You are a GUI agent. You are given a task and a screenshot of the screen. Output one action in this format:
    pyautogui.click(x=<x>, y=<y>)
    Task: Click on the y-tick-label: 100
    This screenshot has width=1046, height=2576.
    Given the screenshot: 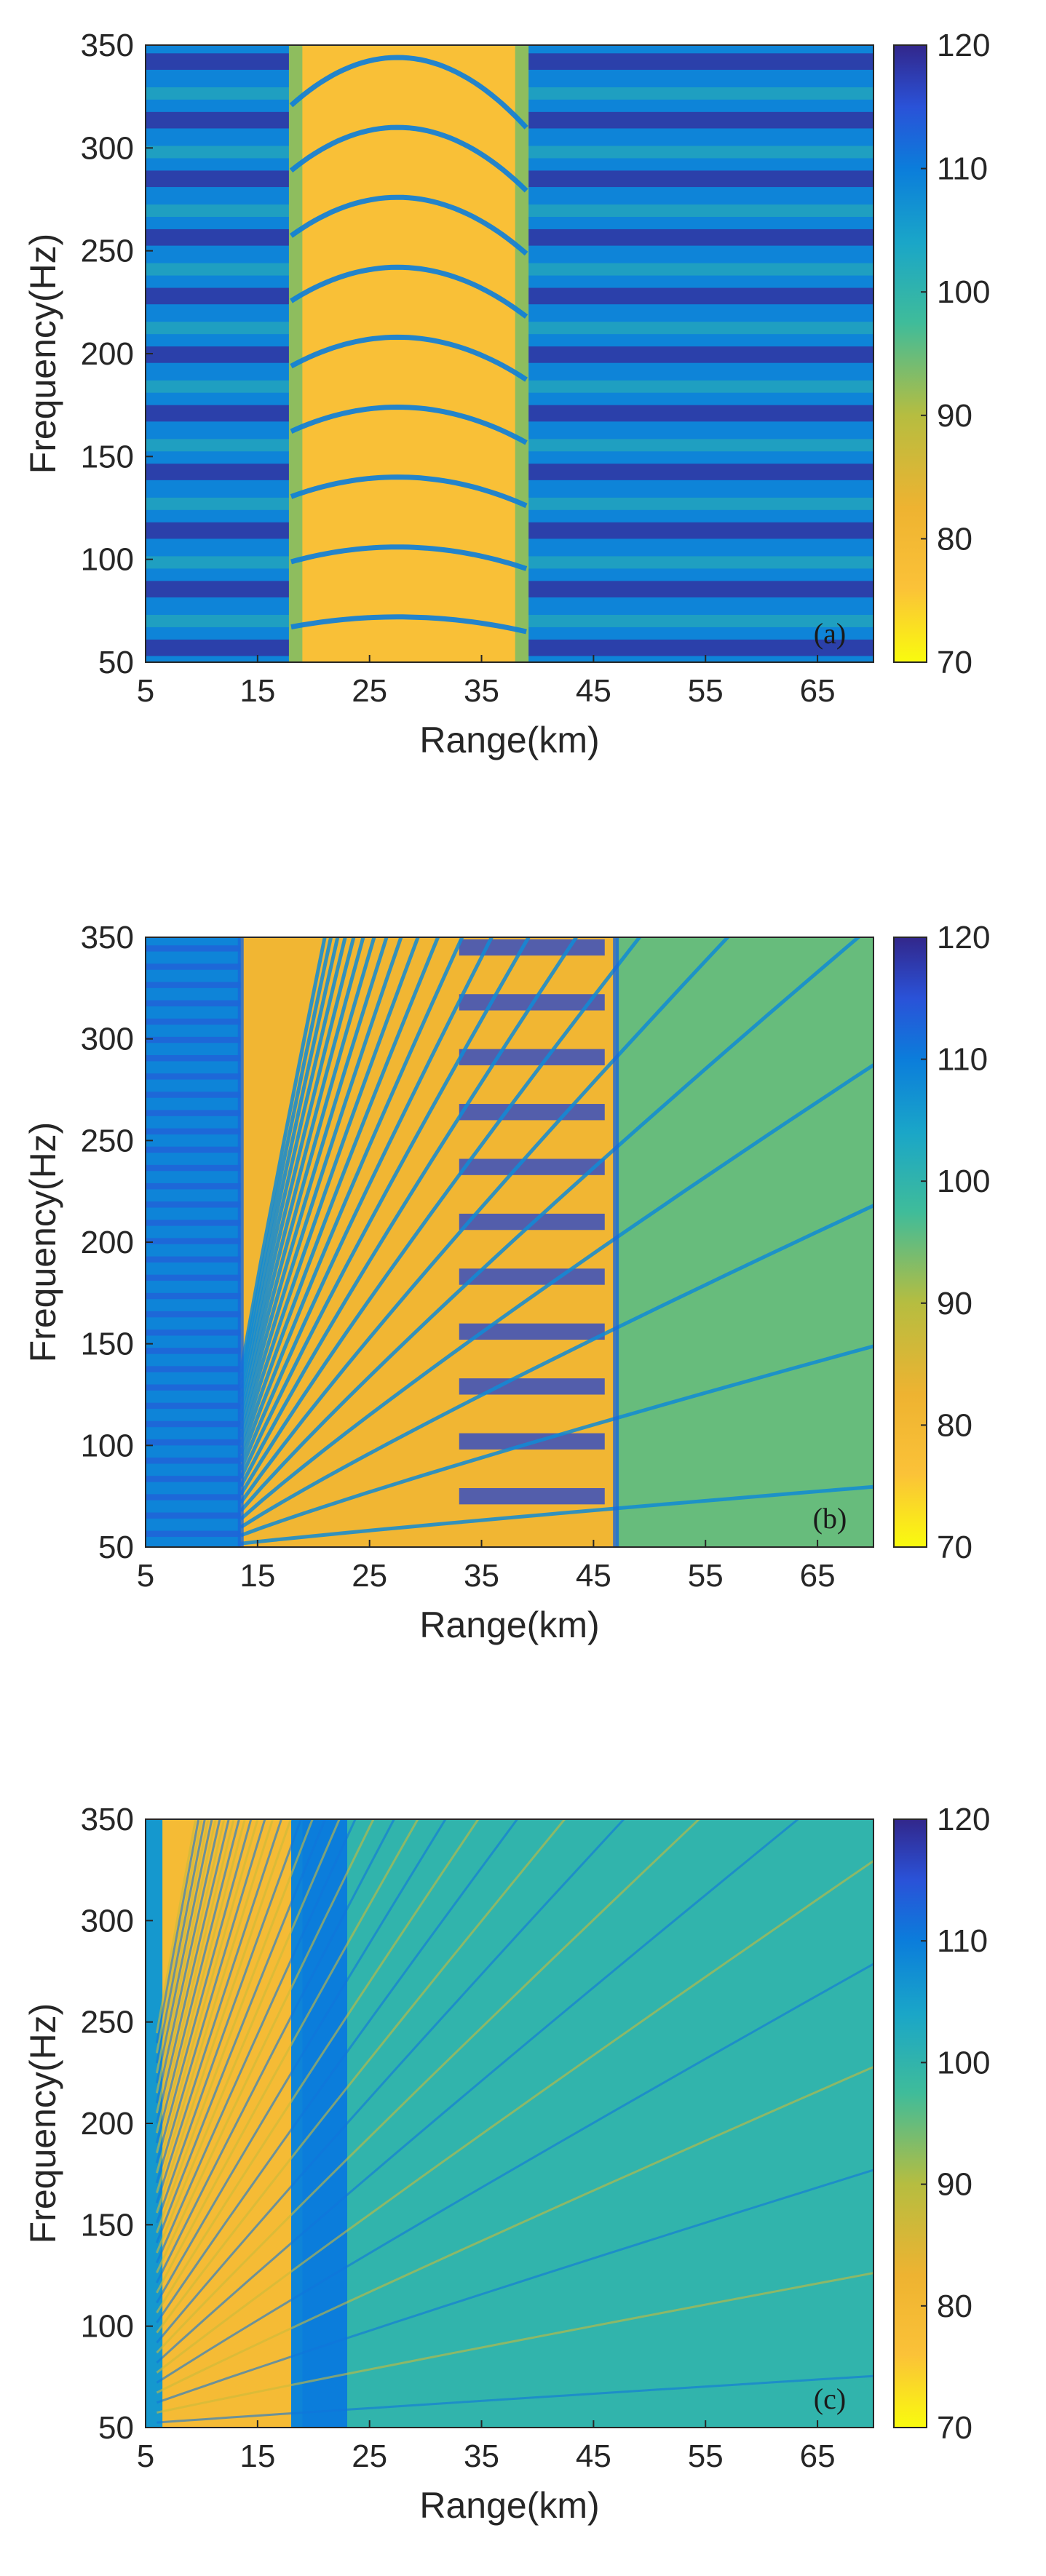 What is the action you would take?
    pyautogui.click(x=107, y=1445)
    